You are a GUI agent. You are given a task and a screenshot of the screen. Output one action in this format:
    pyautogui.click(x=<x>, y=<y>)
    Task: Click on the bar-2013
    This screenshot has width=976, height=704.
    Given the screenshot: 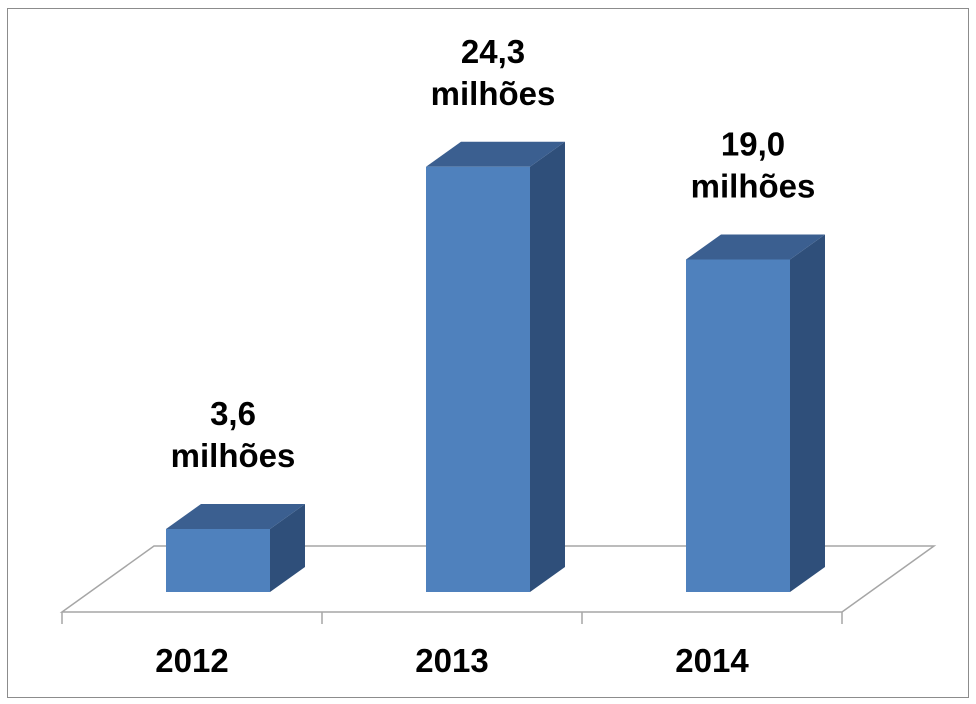 What is the action you would take?
    pyautogui.click(x=495, y=366)
    